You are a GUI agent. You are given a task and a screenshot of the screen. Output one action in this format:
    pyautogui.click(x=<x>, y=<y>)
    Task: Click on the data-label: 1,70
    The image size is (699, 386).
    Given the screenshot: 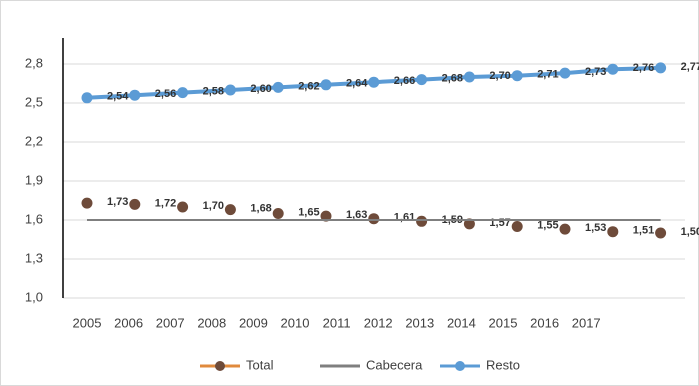 What is the action you would take?
    pyautogui.click(x=213, y=206)
    